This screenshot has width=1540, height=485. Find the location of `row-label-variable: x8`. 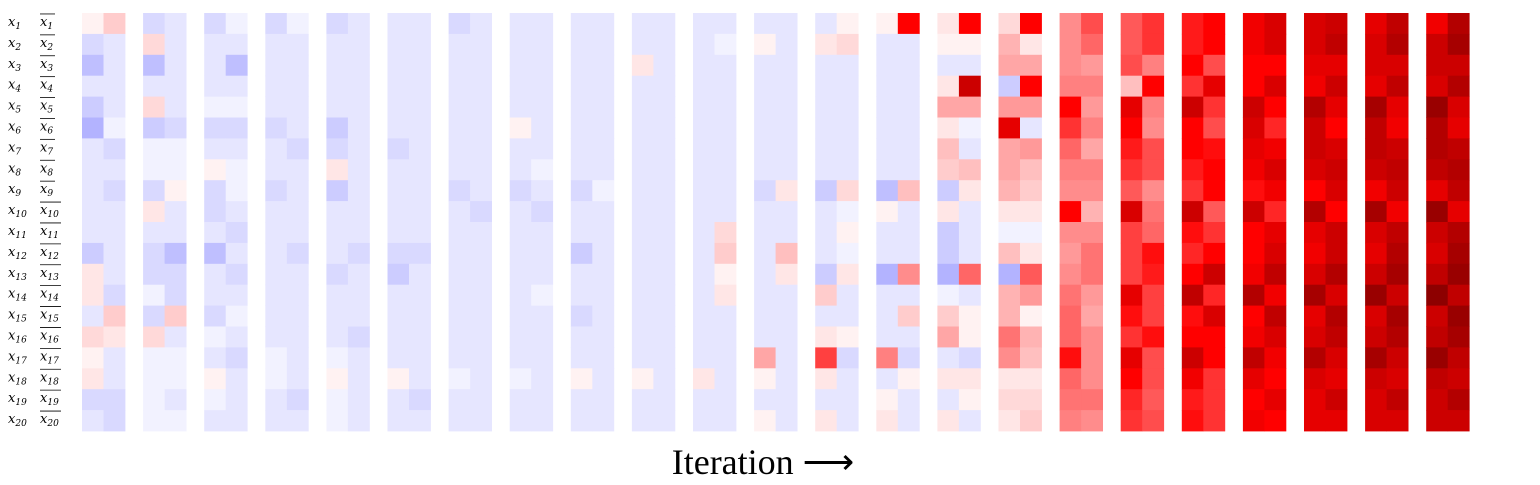

row-label-variable: x8 is located at coordinates (14, 169).